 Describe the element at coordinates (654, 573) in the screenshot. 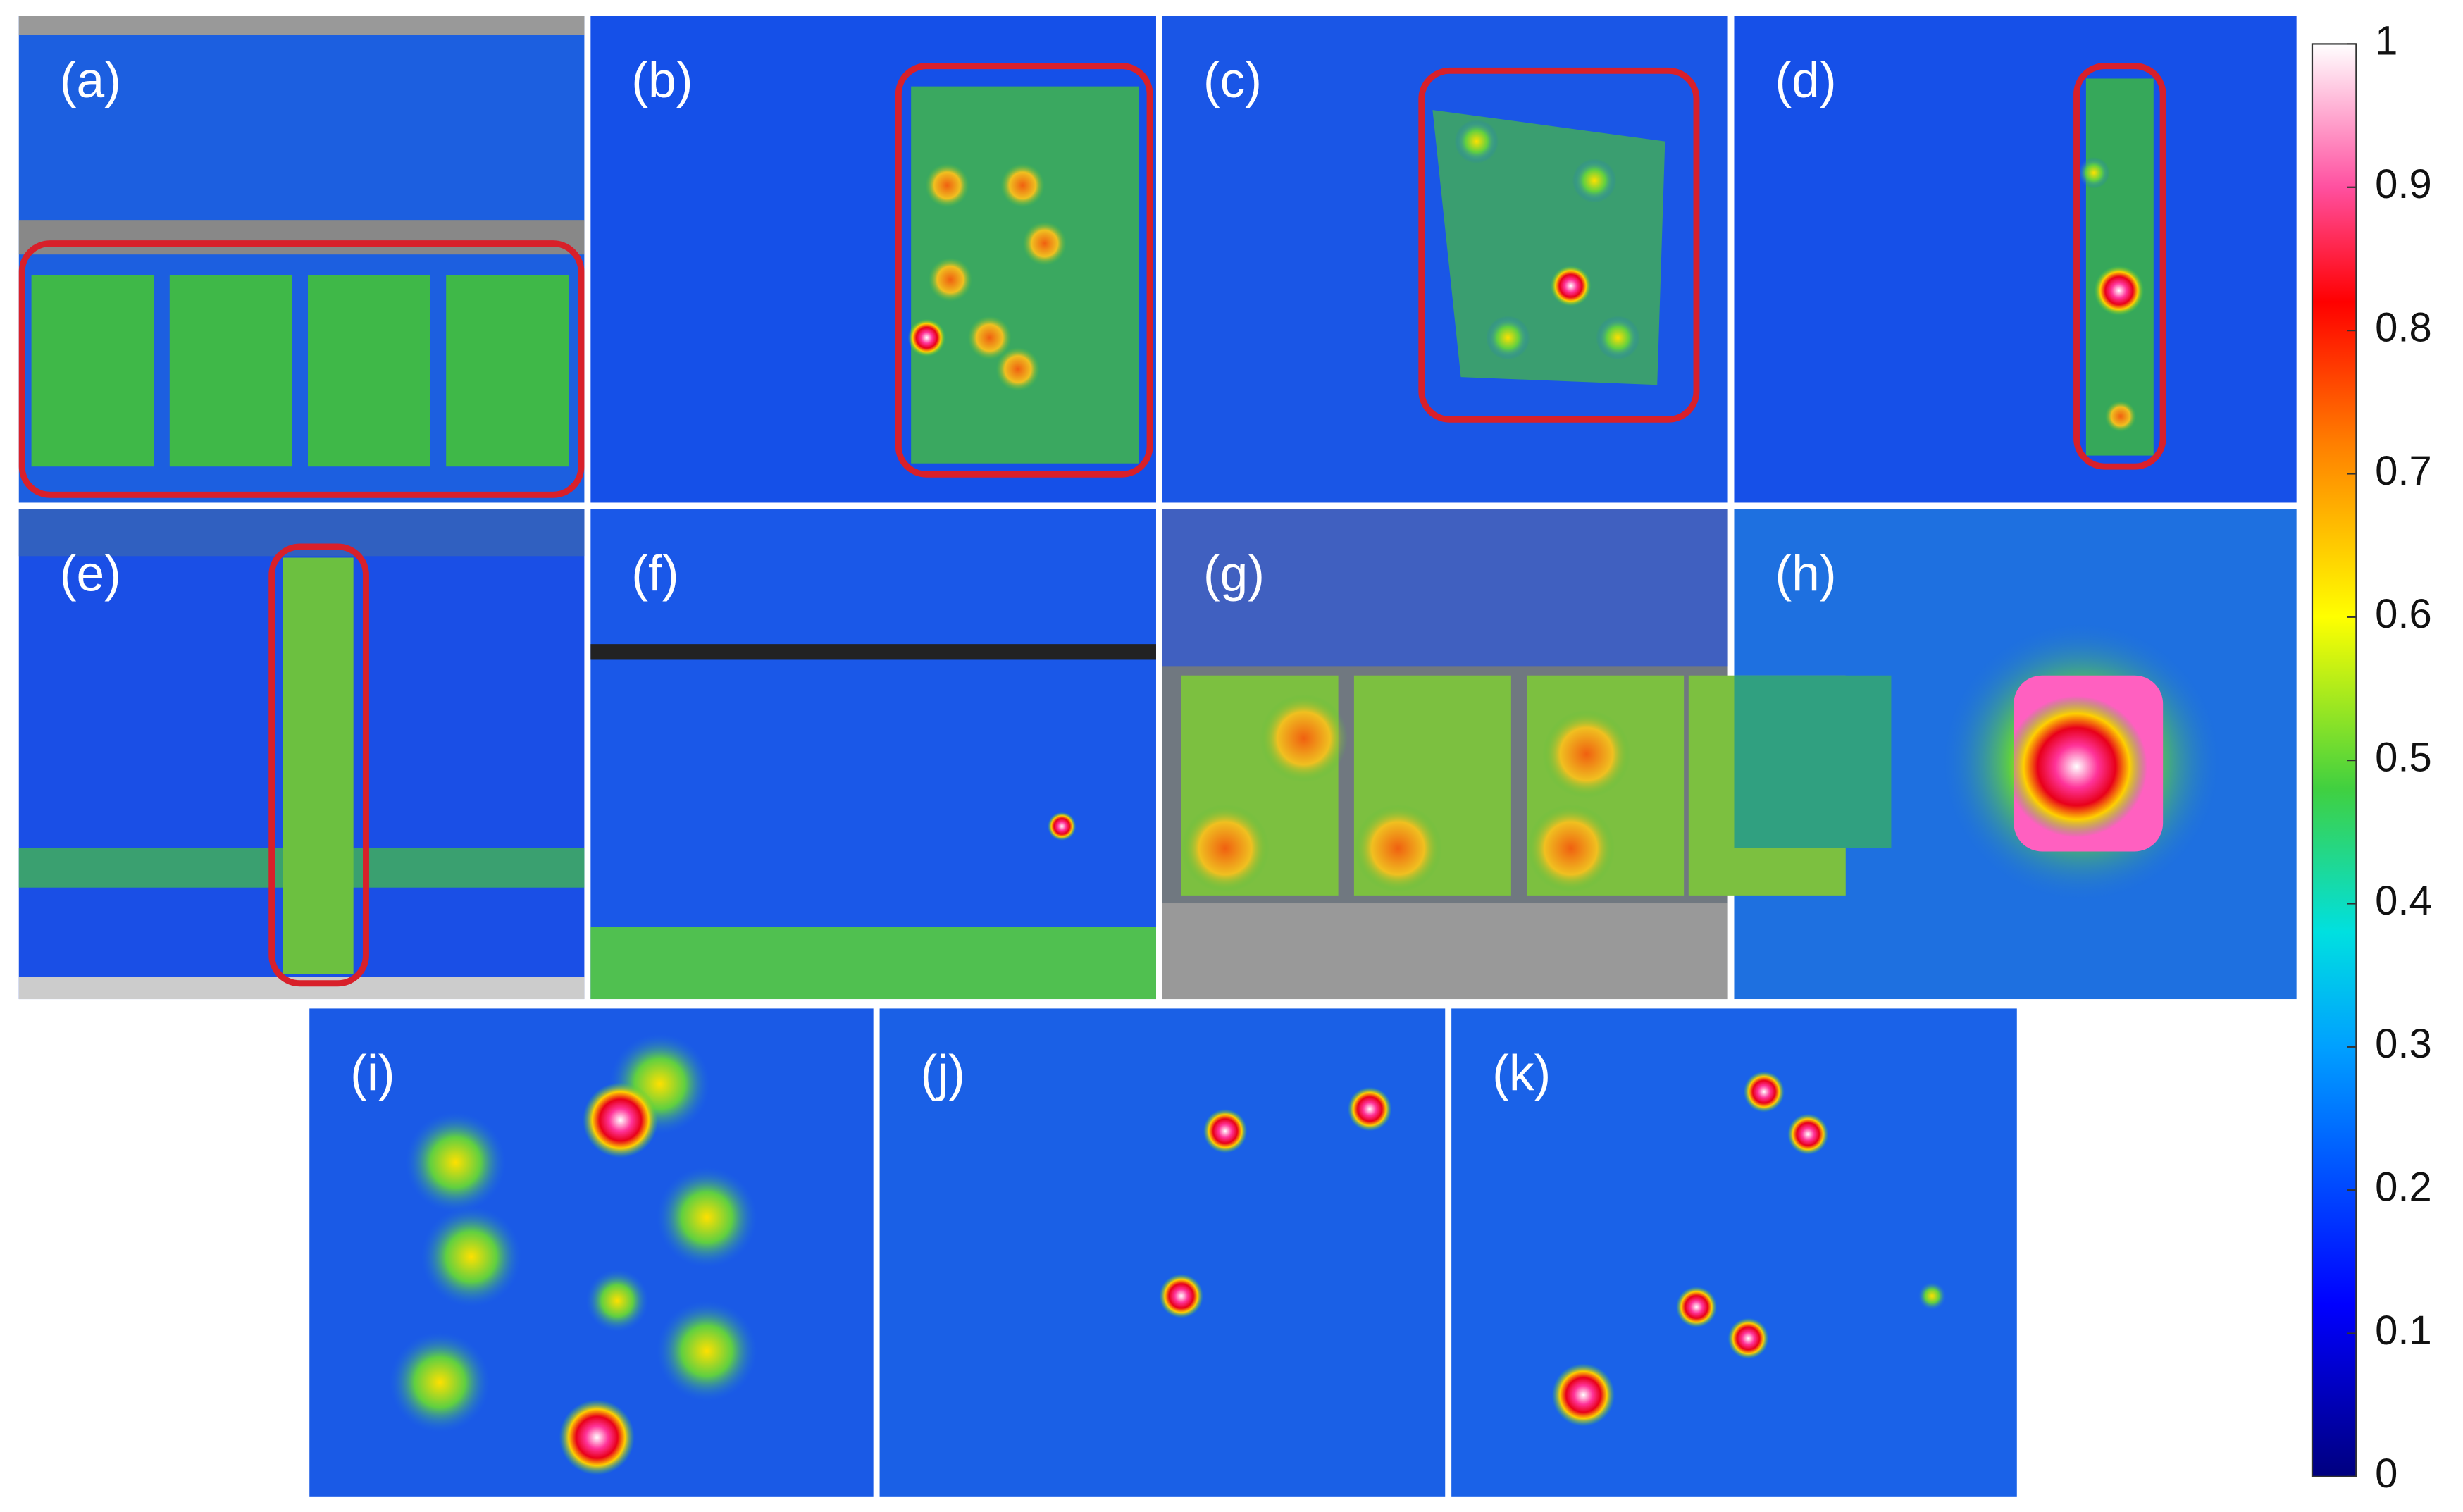

I see `panel-label: (f)` at that location.